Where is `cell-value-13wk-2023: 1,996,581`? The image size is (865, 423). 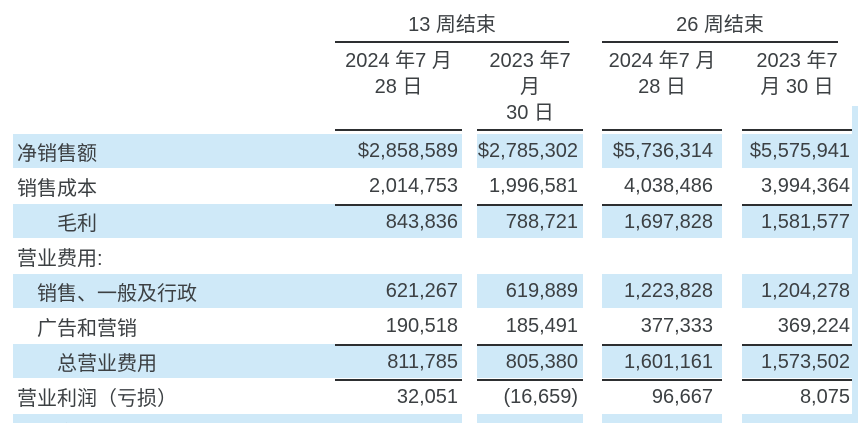
cell-value-13wk-2023: 1,996,581 is located at coordinates (533, 185).